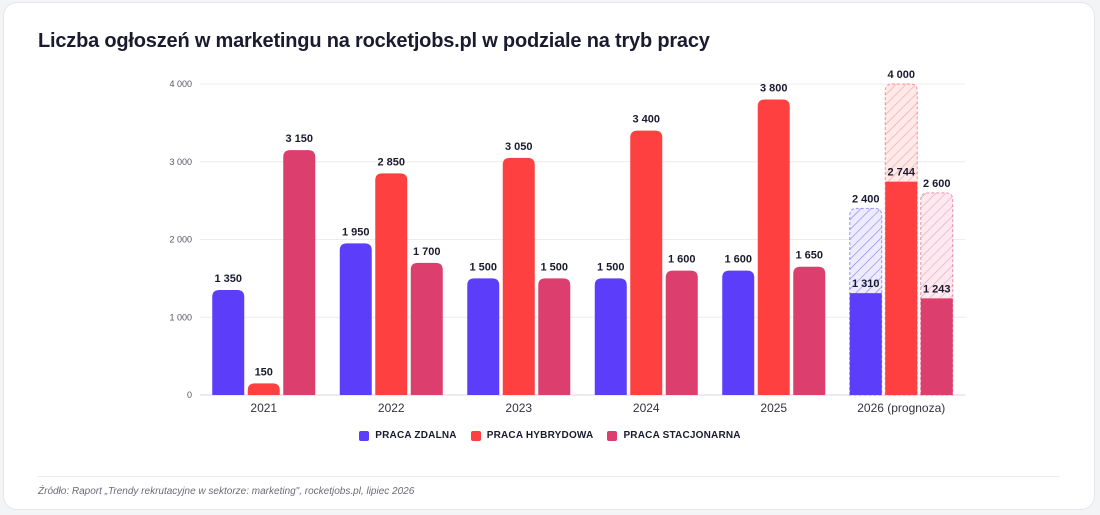 The height and width of the screenshot is (515, 1100). I want to click on y-tick-label: 0, so click(189, 395).